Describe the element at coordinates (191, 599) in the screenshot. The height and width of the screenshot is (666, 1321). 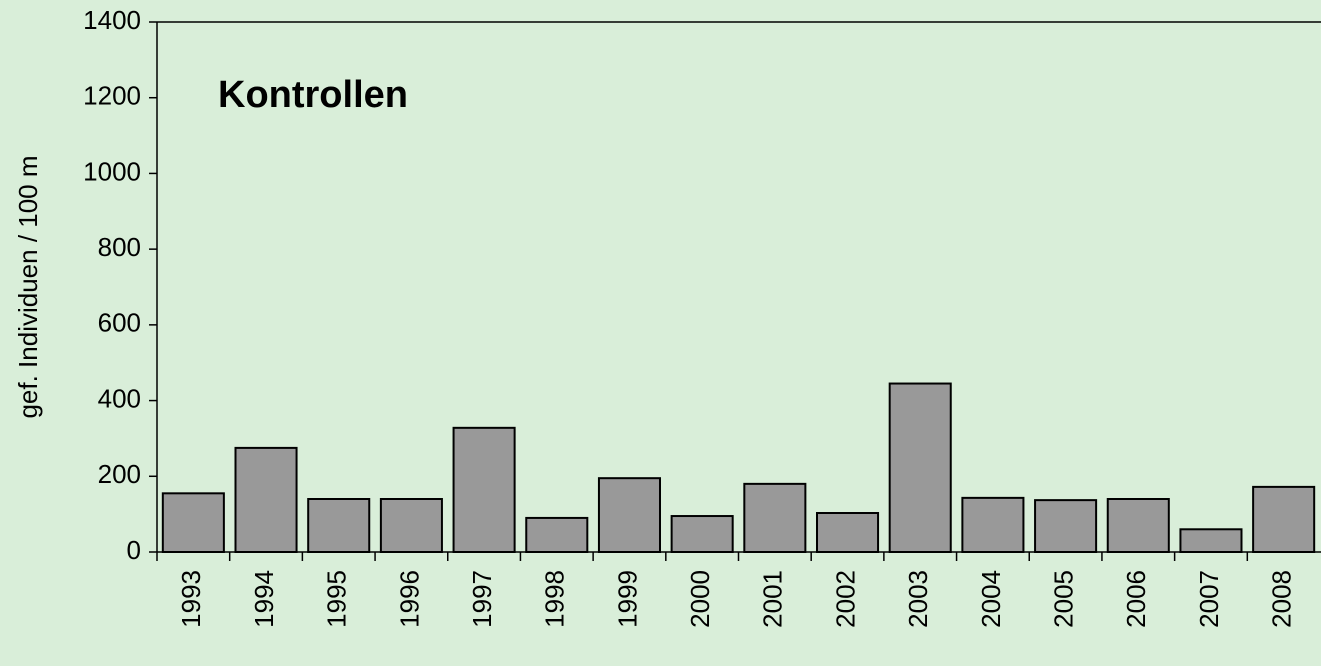
I see `x-tick-label: 1993` at that location.